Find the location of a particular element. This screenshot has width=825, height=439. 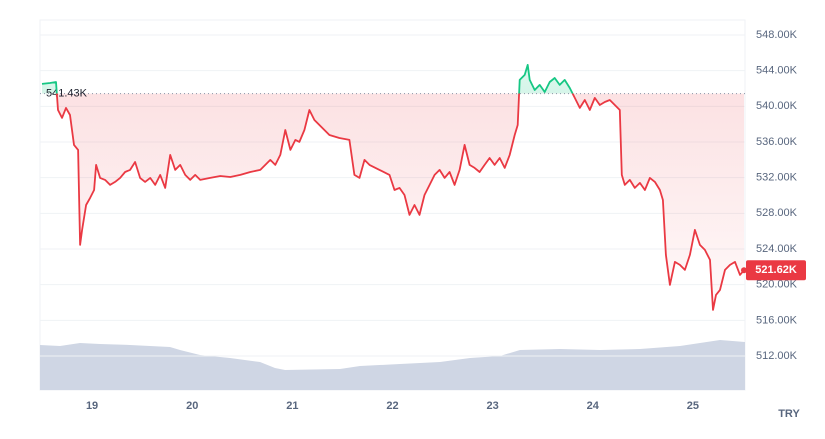

x-tick-label: 22 is located at coordinates (392, 406).